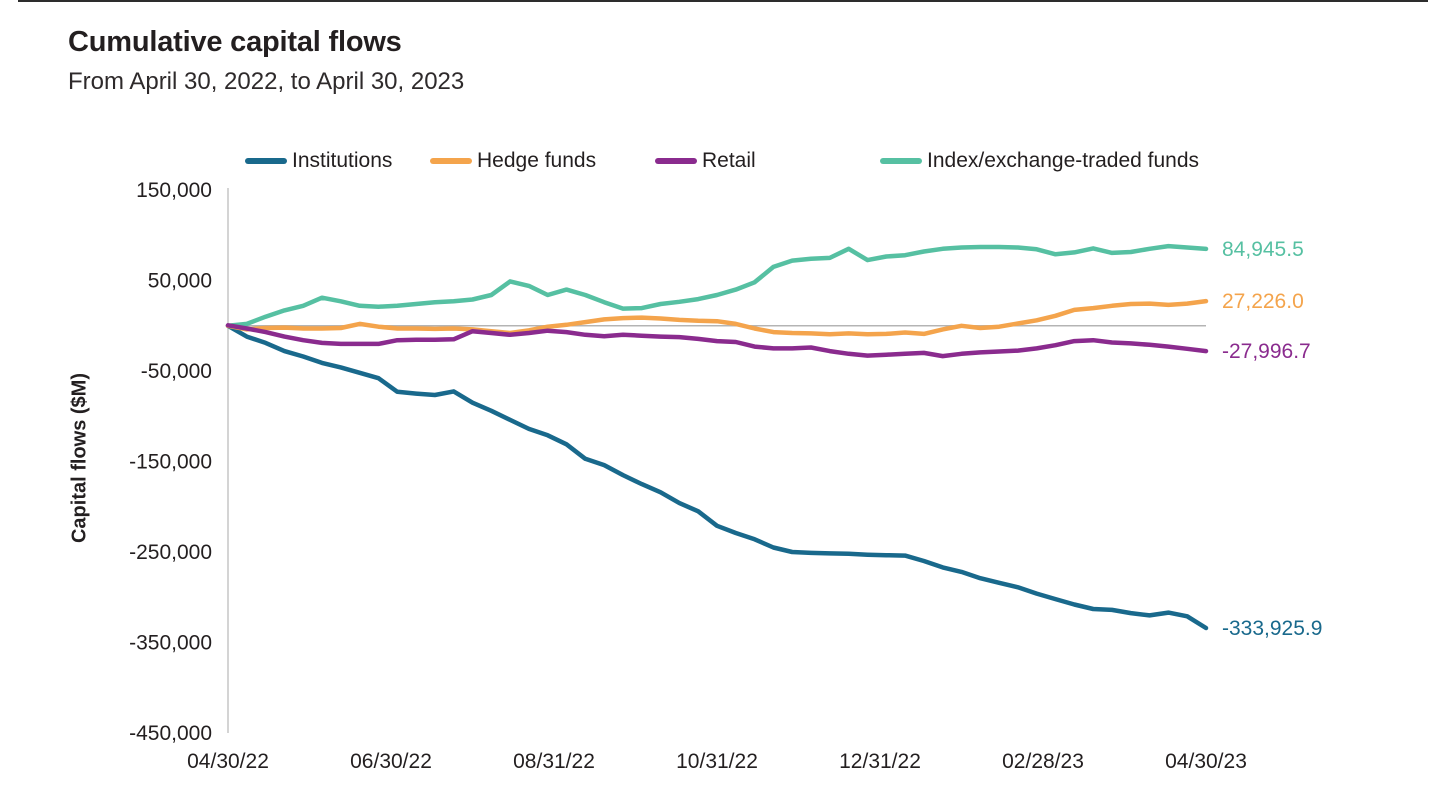 The height and width of the screenshot is (809, 1440). Describe the element at coordinates (170, 462) in the screenshot. I see `y-tick-label: -150,000` at that location.